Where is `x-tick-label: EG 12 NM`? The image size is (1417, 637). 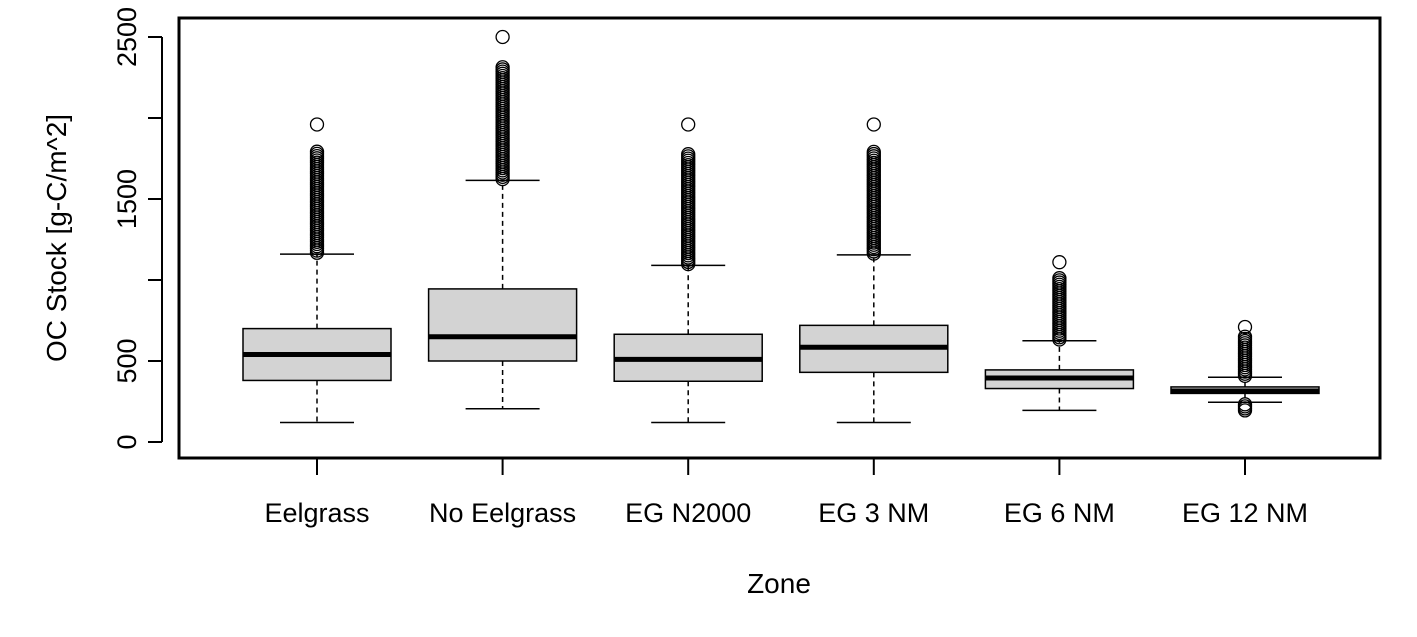
x-tick-label: EG 12 NM is located at coordinates (1245, 513).